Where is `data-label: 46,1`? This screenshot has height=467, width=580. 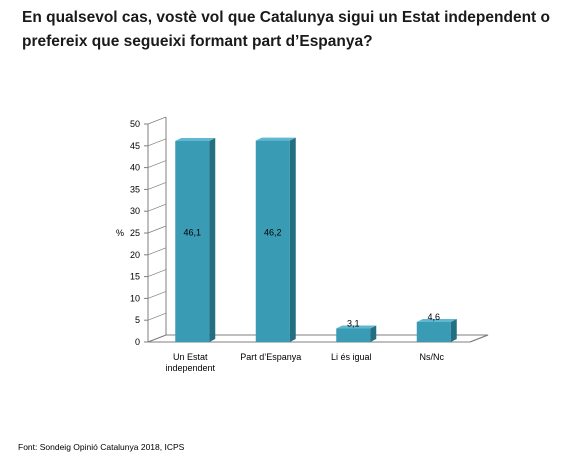 data-label: 46,1 is located at coordinates (192, 233).